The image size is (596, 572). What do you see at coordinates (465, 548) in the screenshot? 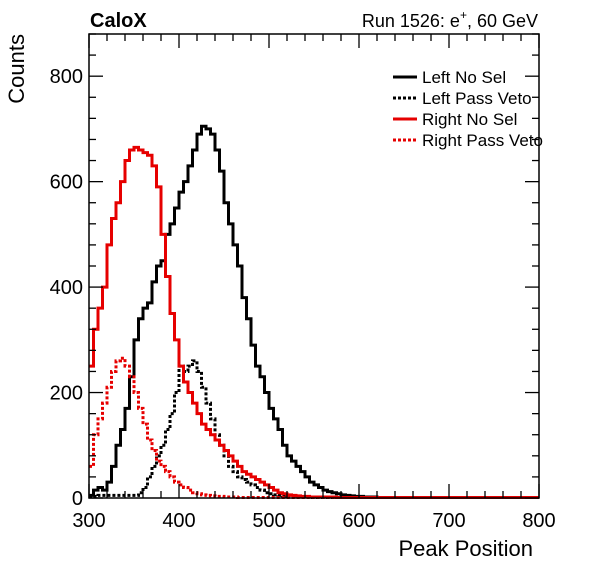
I see `x-axis-label: Peak Position` at bounding box center [465, 548].